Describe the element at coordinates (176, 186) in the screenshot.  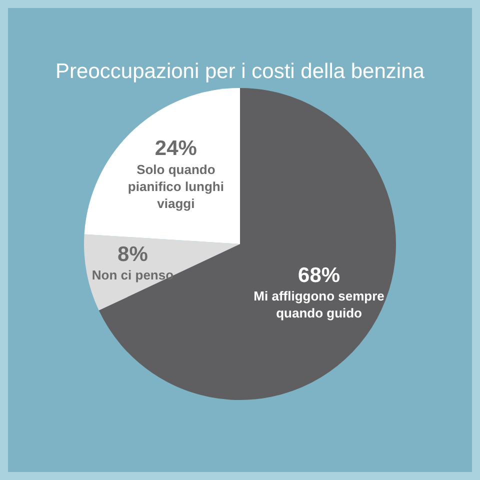
I see `slice-label: Solo quando pianifico lunghi viaggi` at that location.